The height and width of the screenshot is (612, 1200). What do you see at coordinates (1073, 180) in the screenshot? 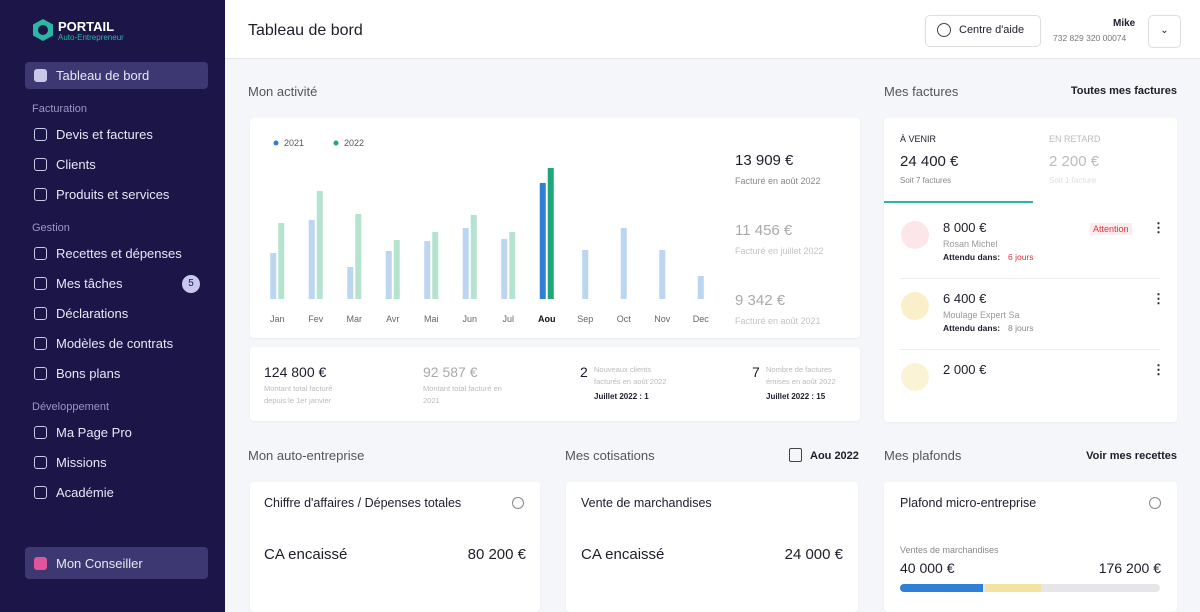
I see `tab-note: Soit 1 facture` at bounding box center [1073, 180].